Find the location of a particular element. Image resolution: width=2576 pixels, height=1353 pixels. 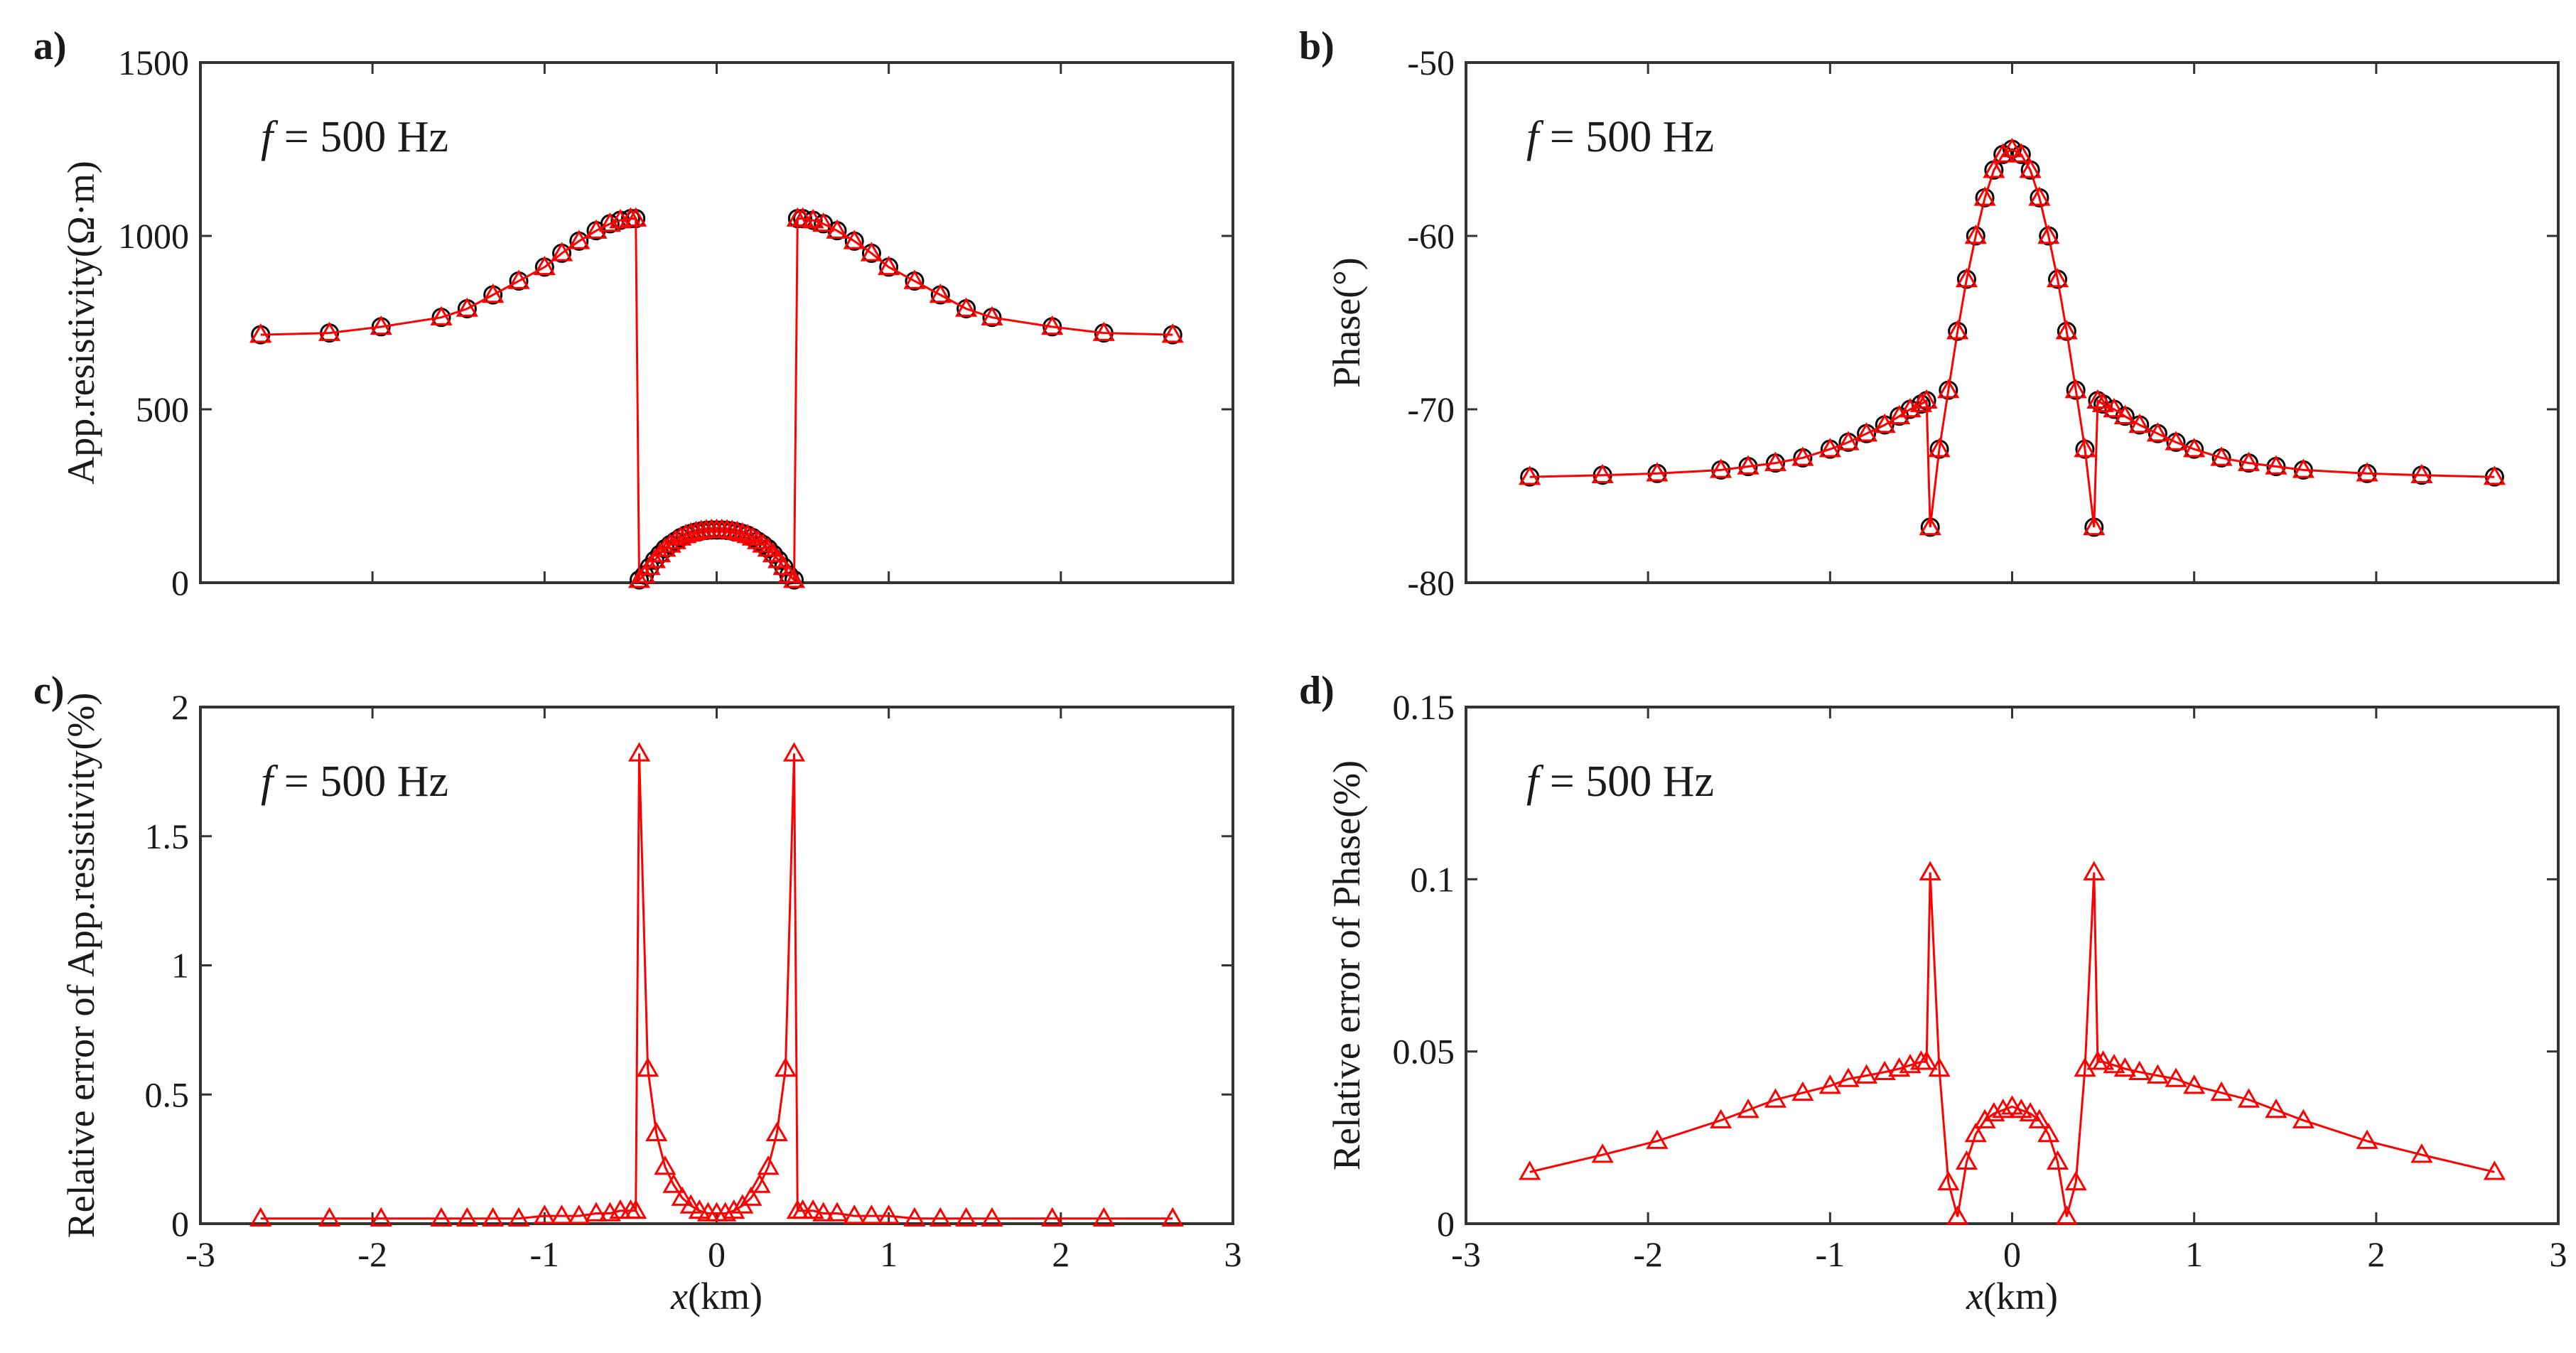

y-axis-title: Relative error of Phase(%) is located at coordinates (1346, 965).